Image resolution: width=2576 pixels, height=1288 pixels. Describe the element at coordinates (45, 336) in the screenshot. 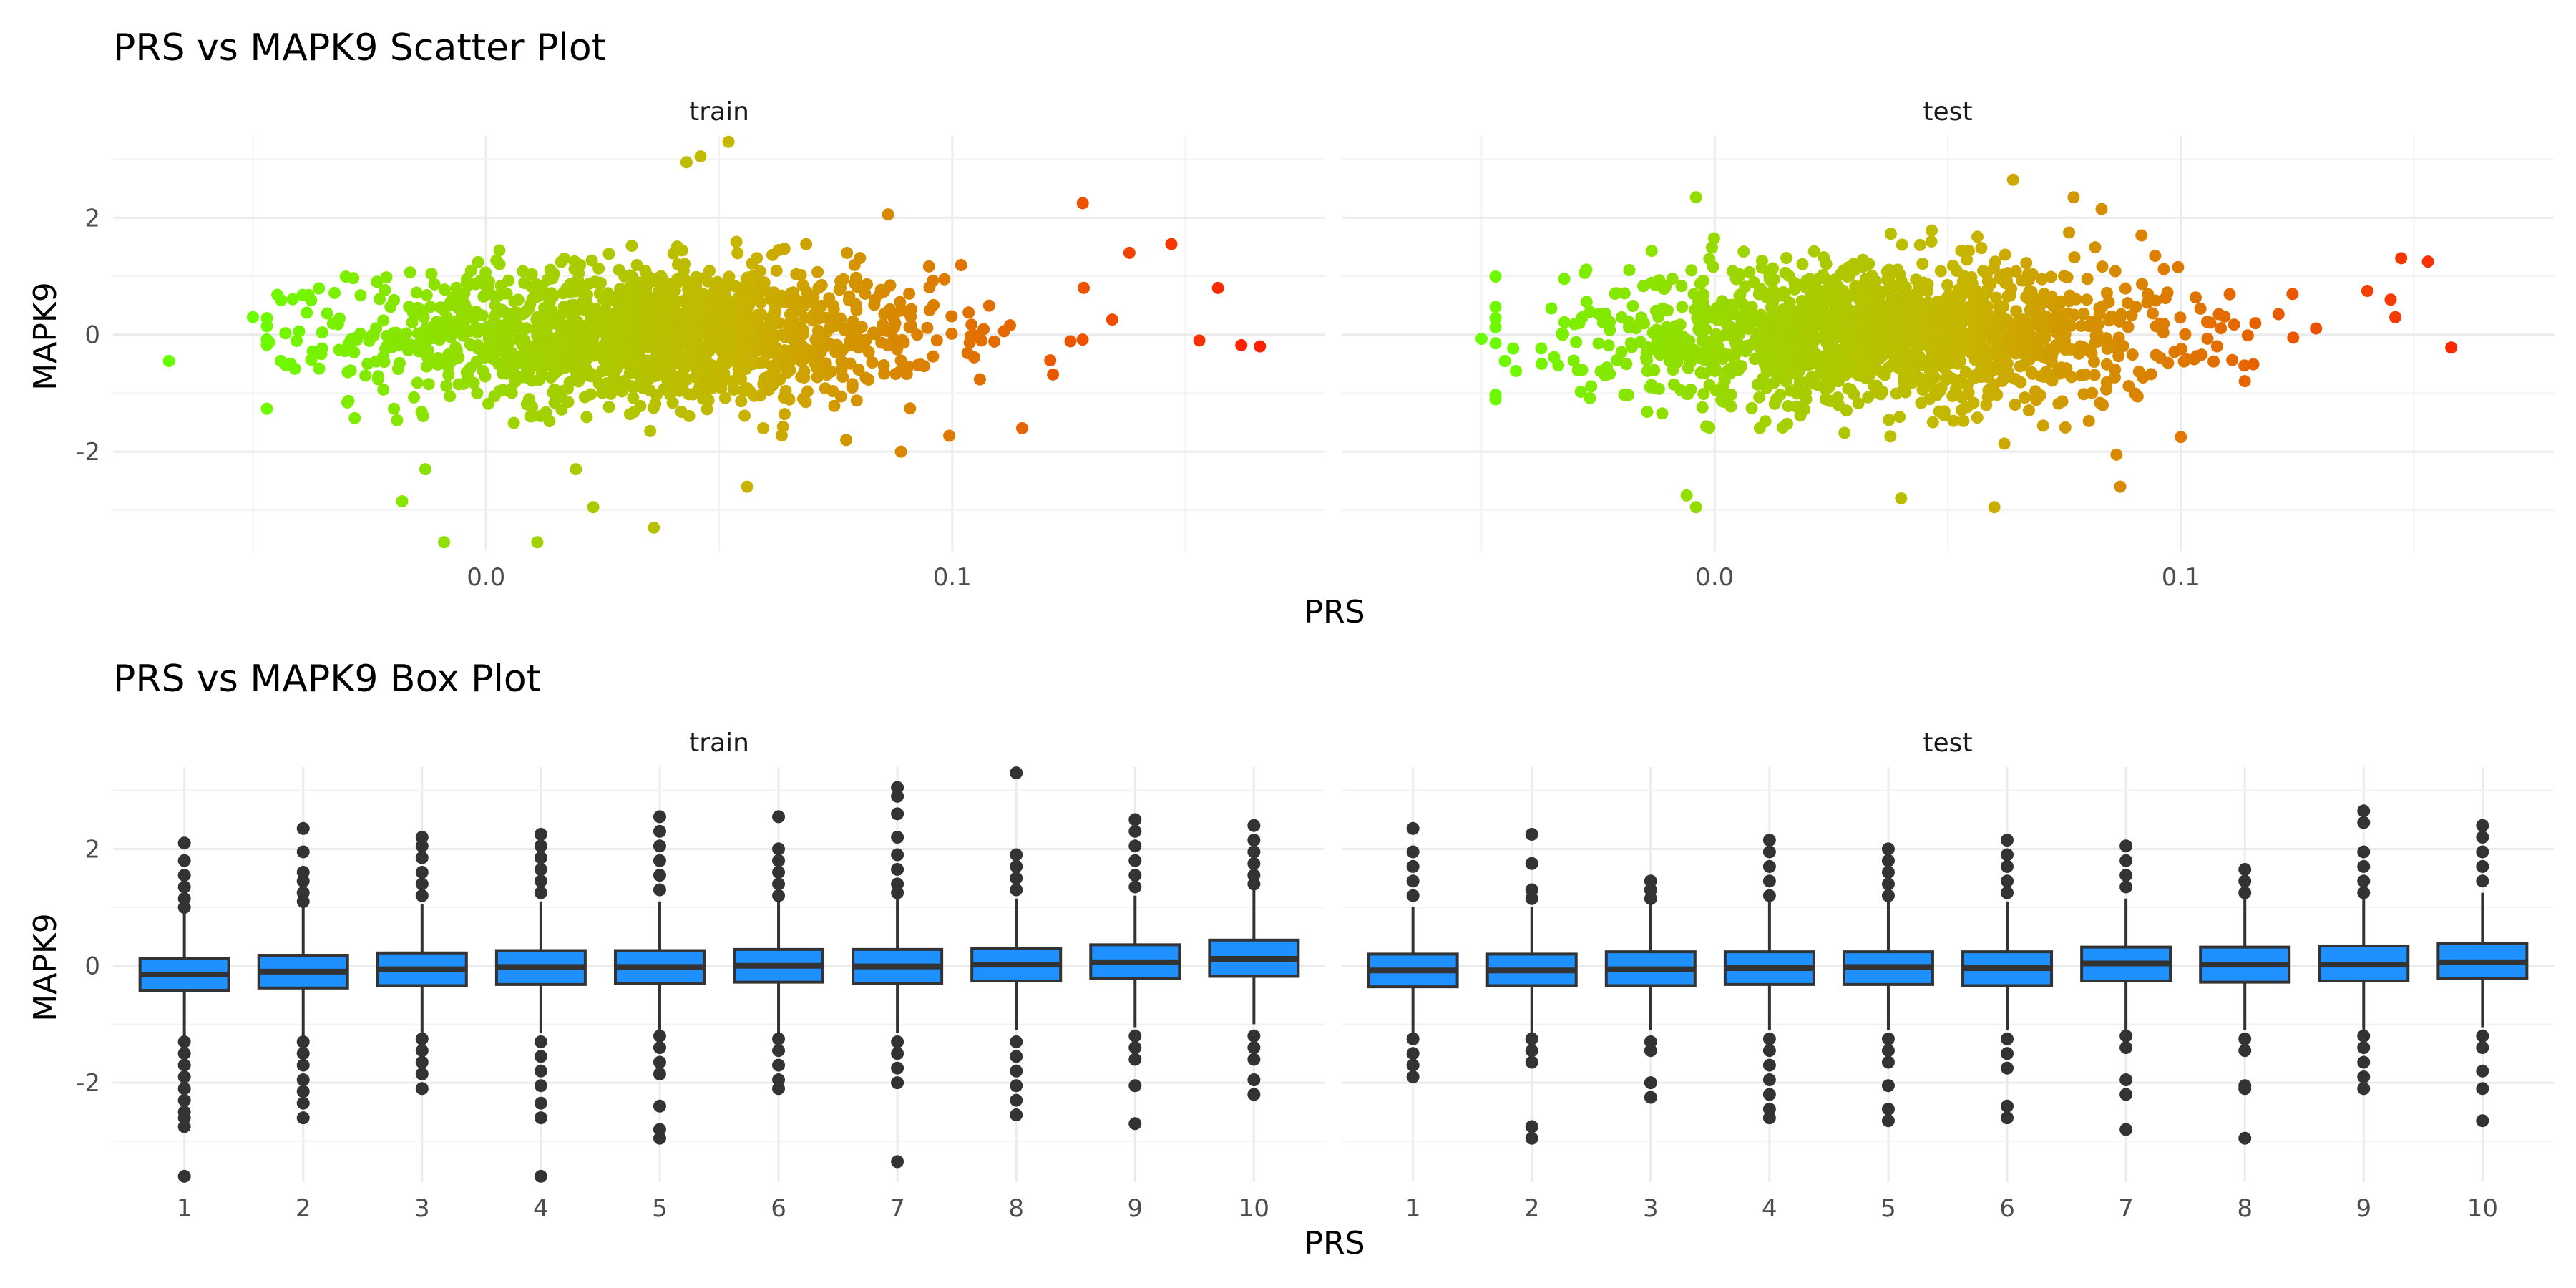

I see `scatter-y-axis-label: MAPK9` at that location.